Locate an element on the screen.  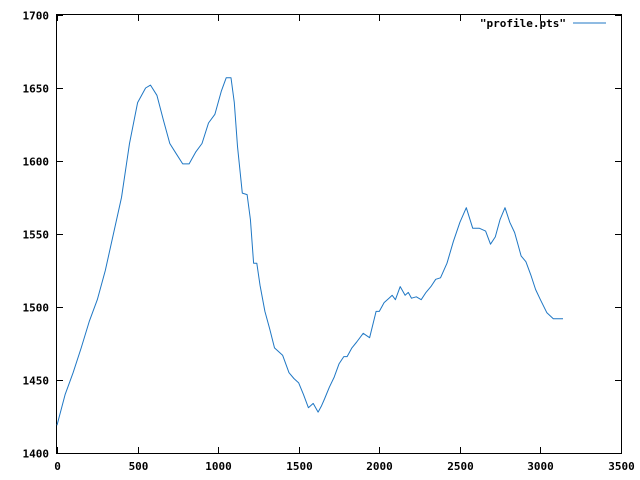
y-tick-label: 1550 is located at coordinates (36, 235).